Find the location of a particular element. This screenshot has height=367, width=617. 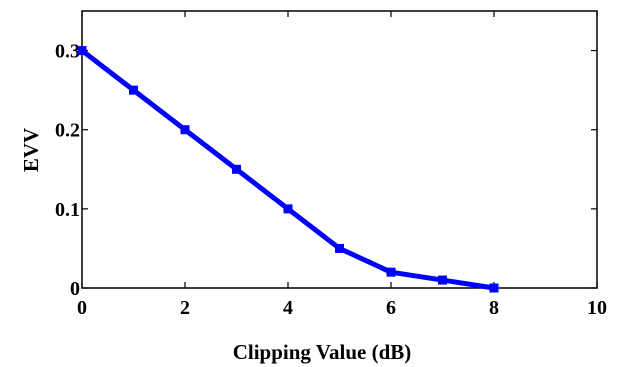

y-axis-label: EVV is located at coordinates (31, 150).